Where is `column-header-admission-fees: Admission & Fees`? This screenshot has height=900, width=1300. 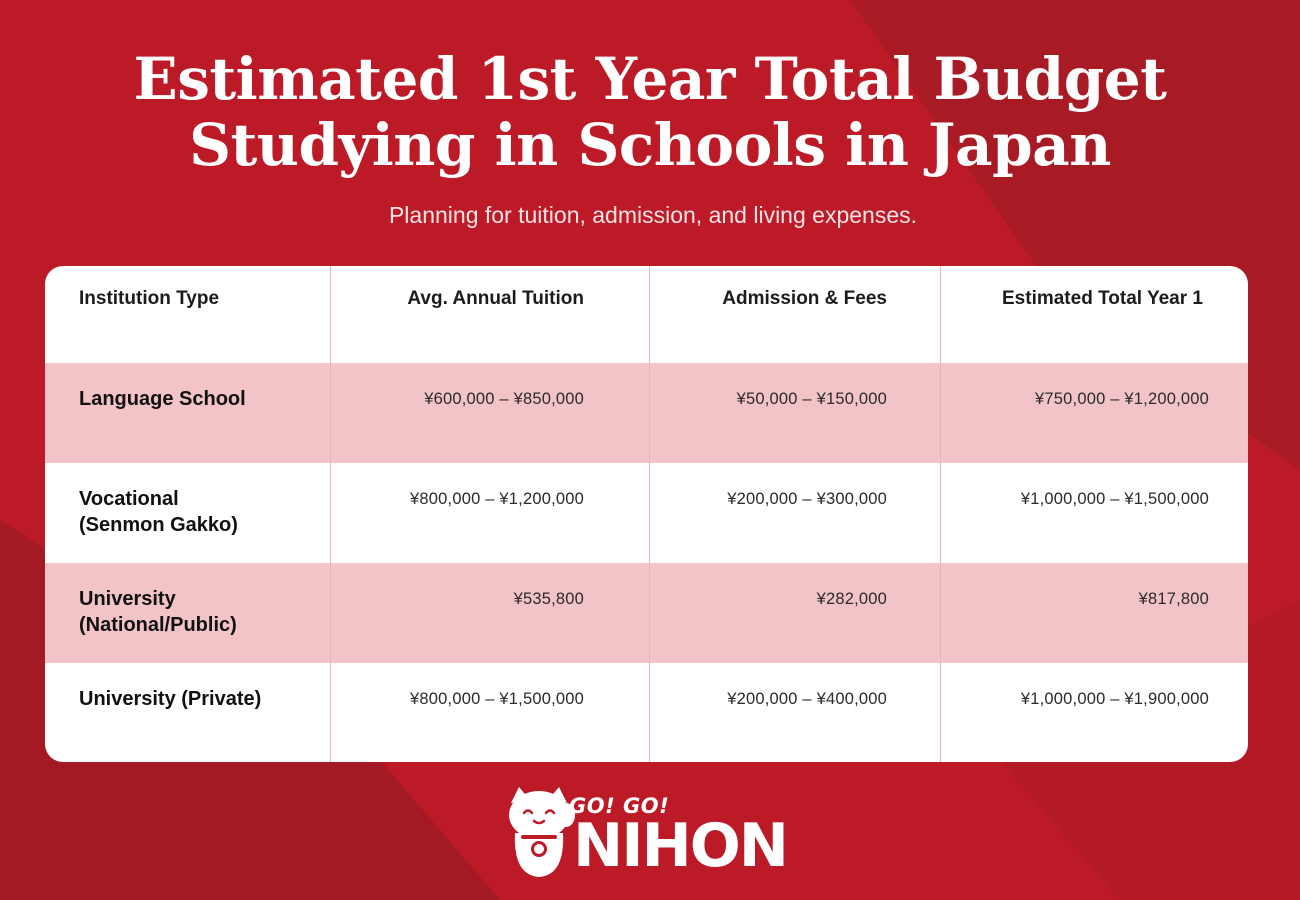
column-header-admission-fees: Admission & Fees is located at coordinates (804, 298).